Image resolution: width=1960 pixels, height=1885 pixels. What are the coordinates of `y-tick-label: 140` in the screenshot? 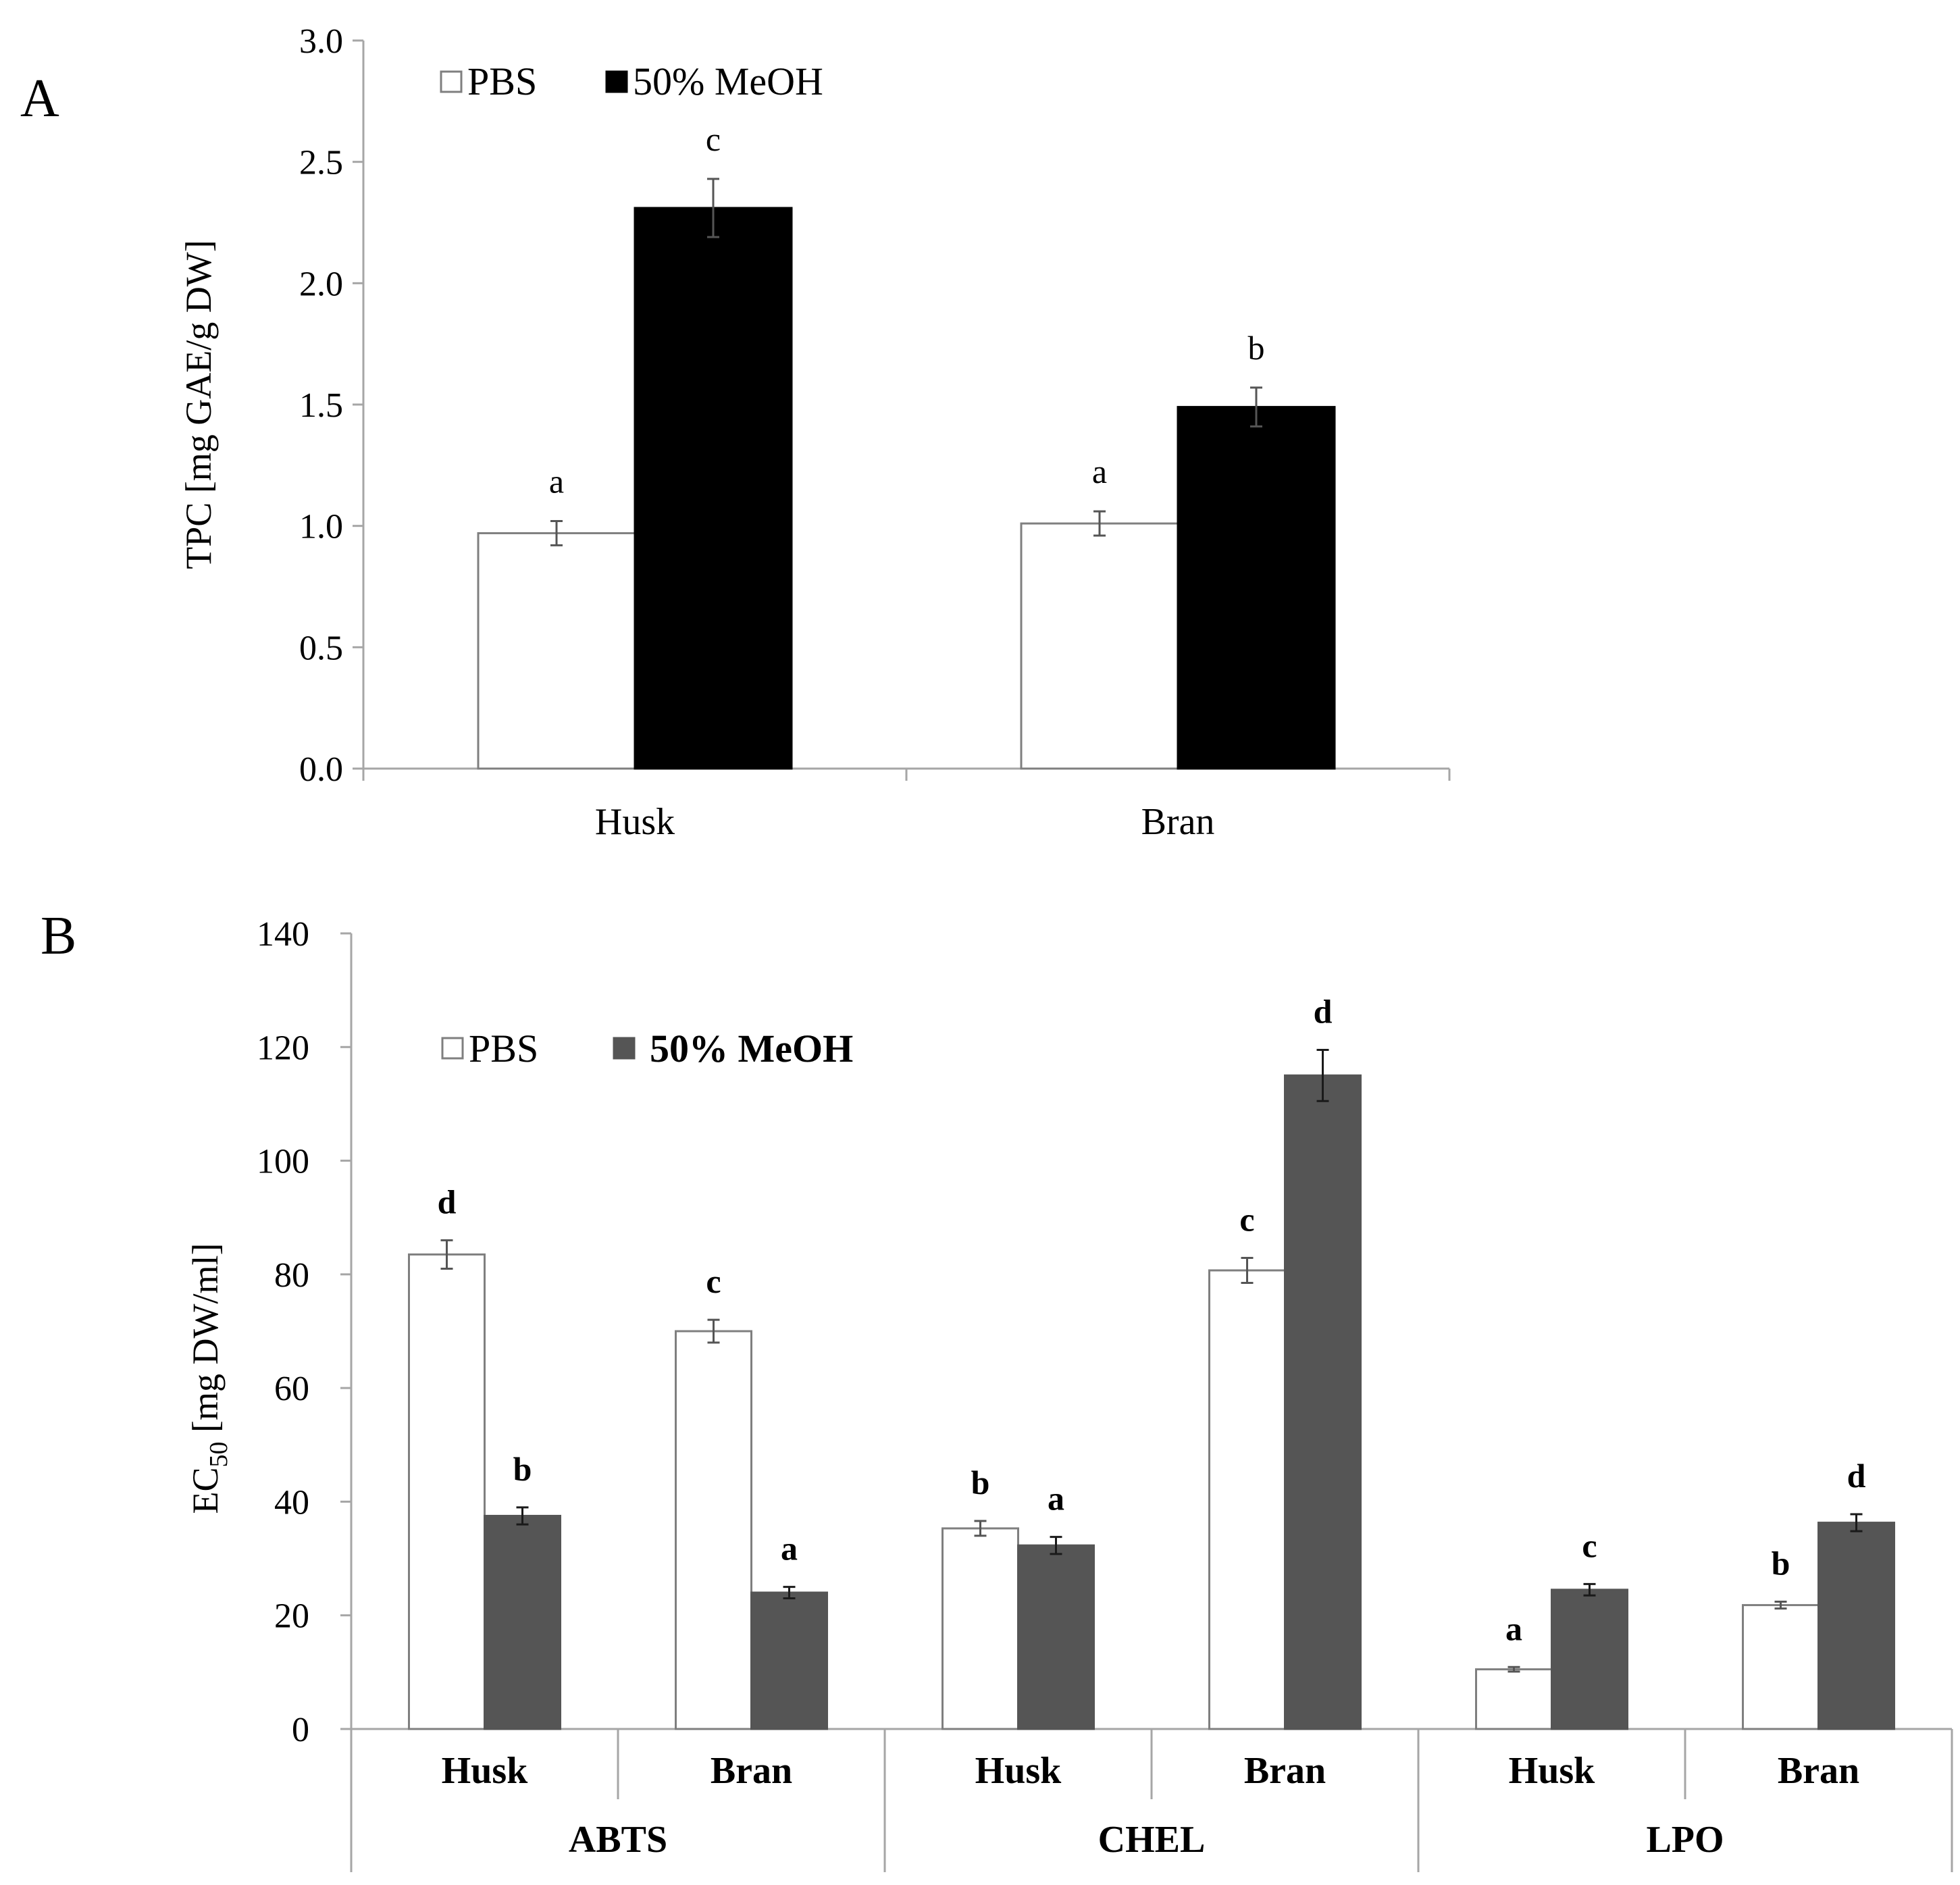 It's located at (283, 934).